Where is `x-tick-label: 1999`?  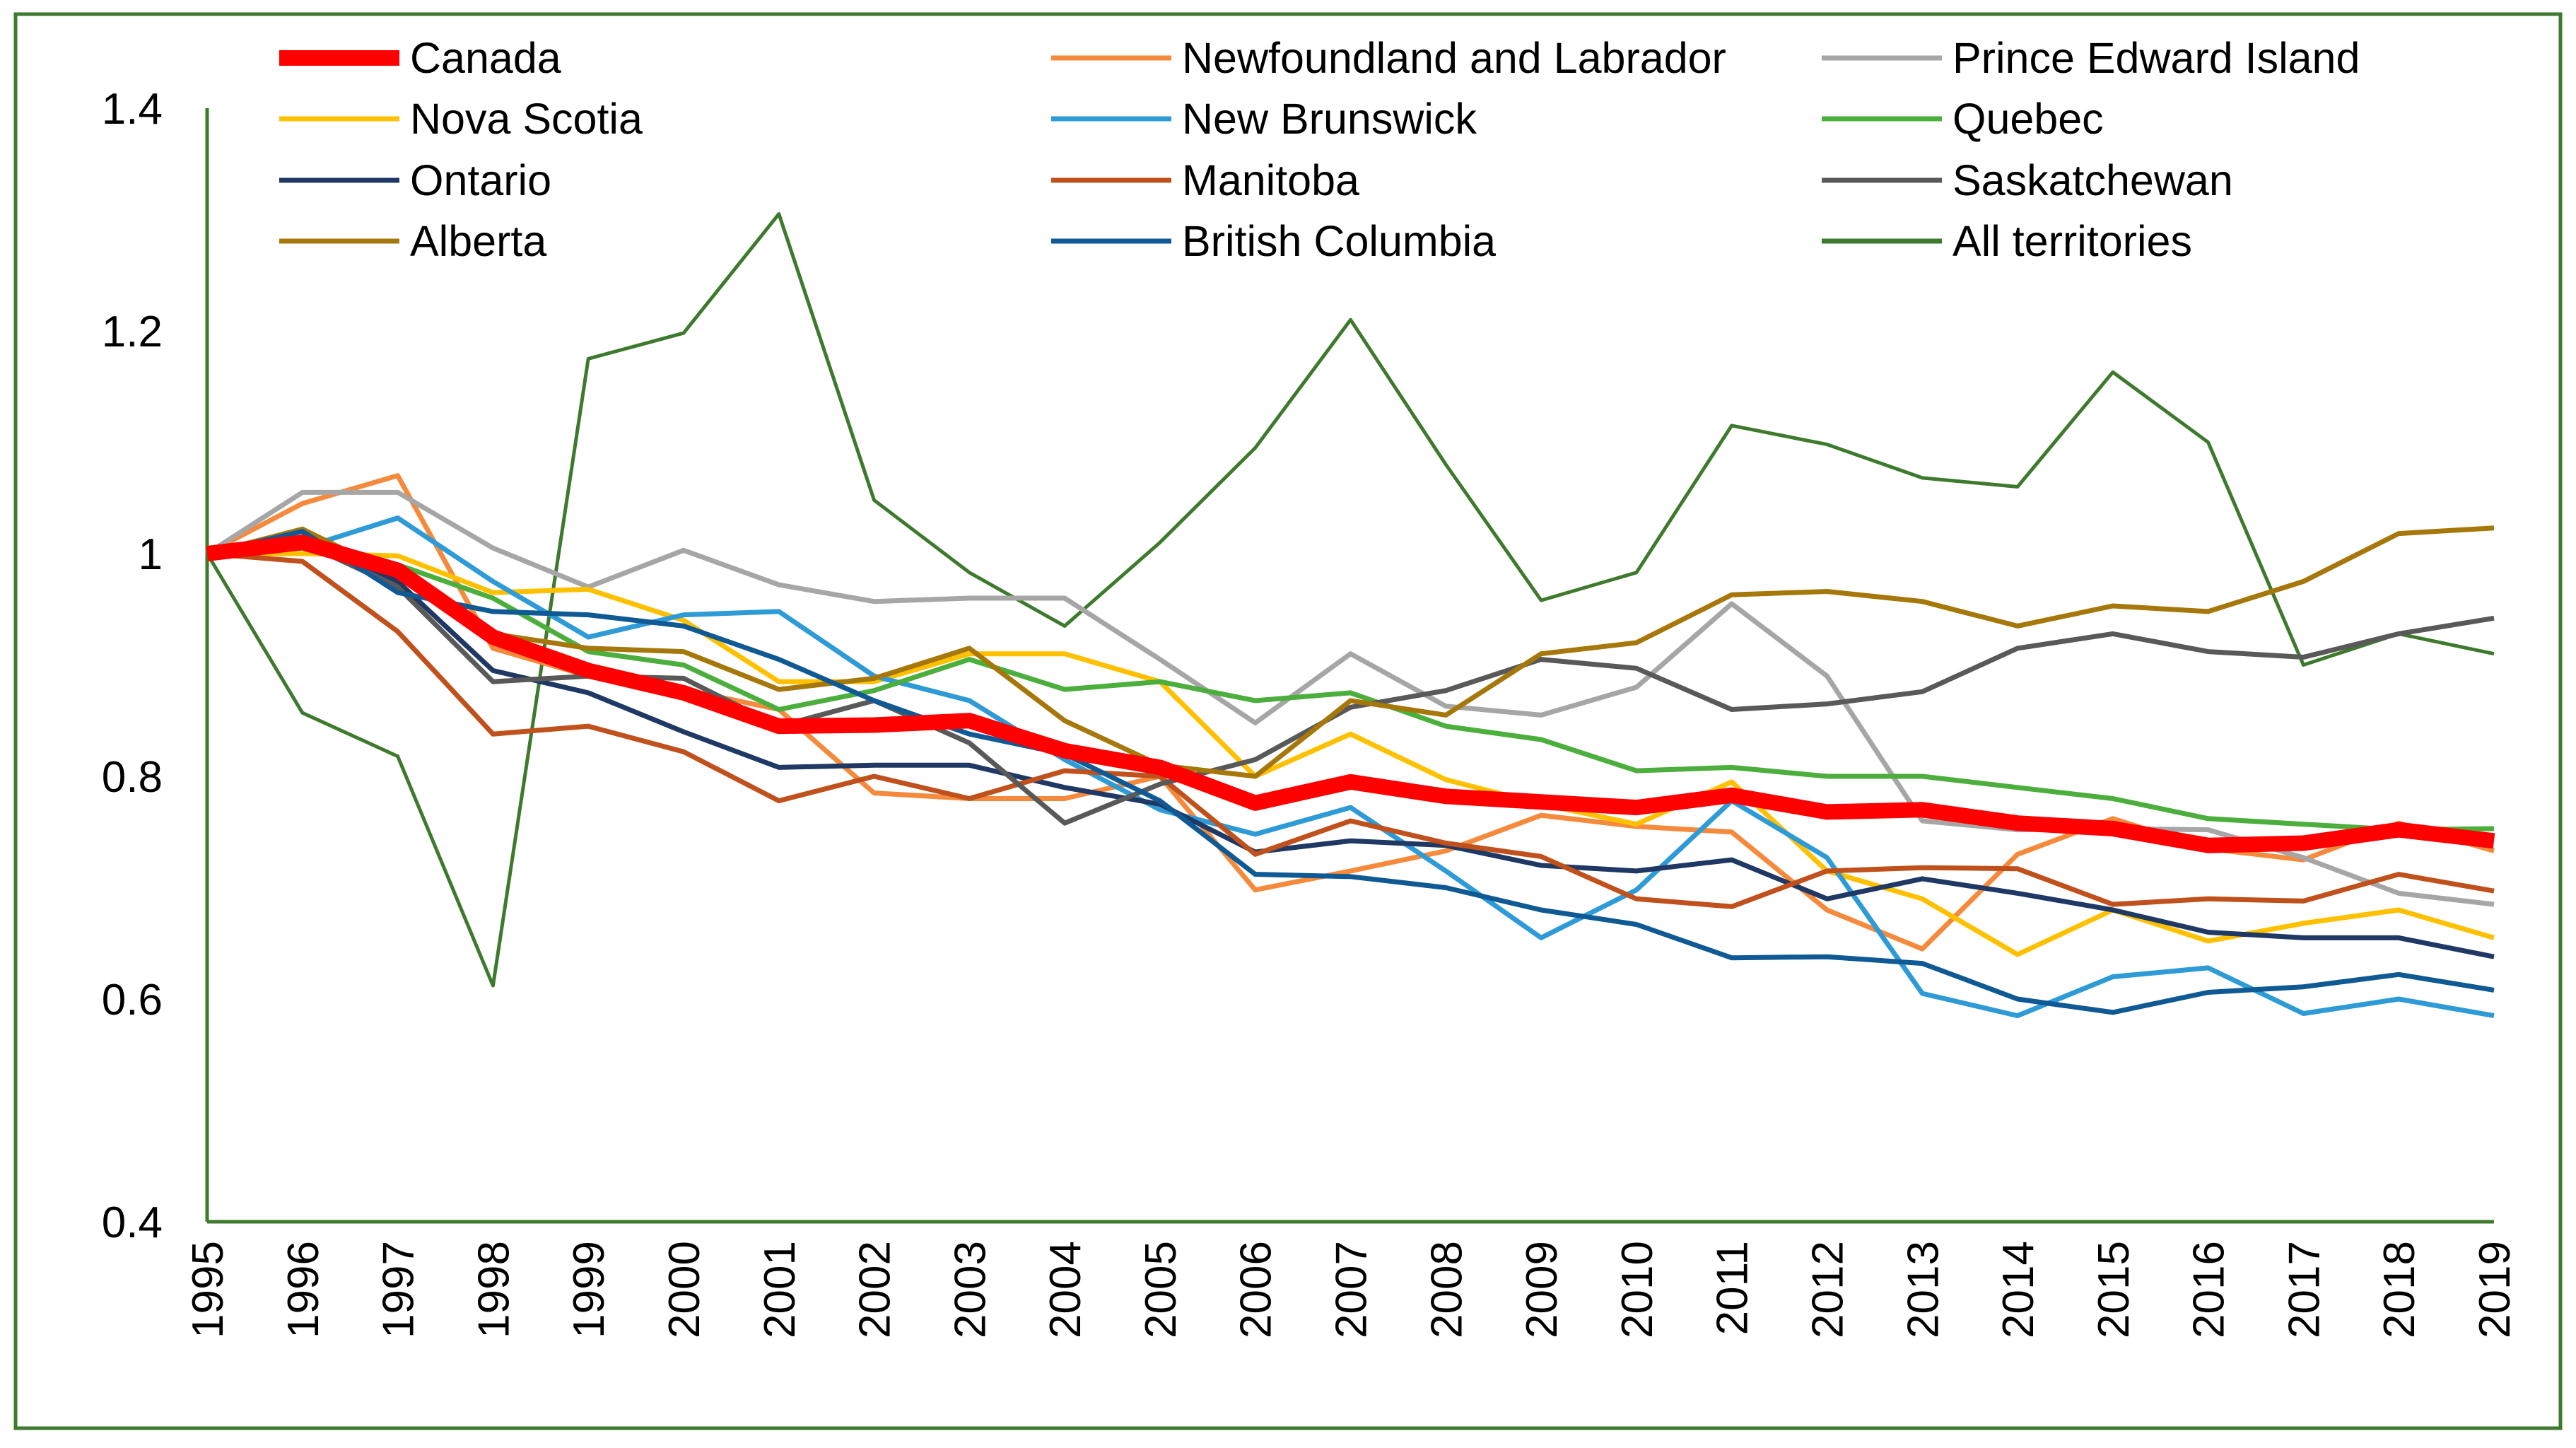 x-tick-label: 1999 is located at coordinates (589, 1289).